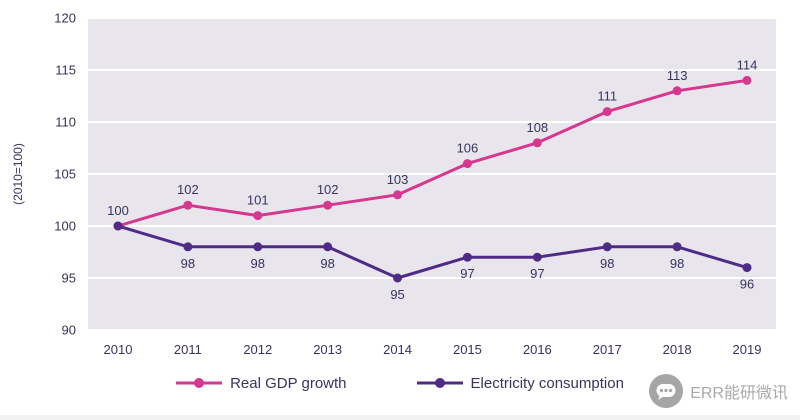  What do you see at coordinates (537, 127) in the screenshot?
I see `data-label: 108` at bounding box center [537, 127].